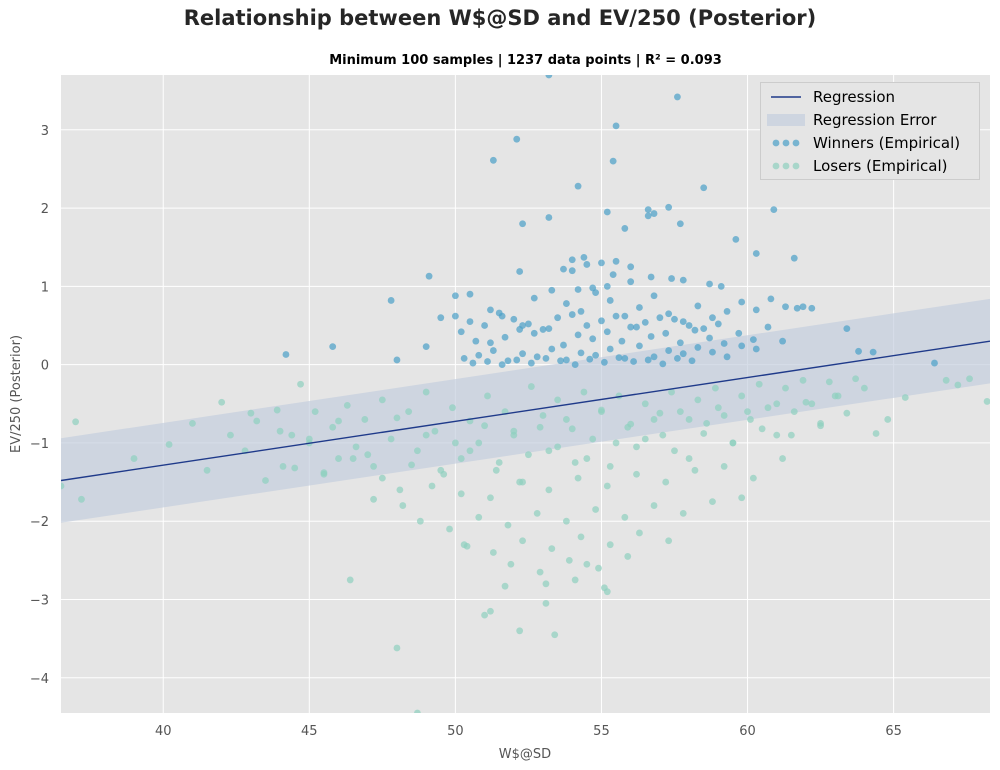 The image size is (1000, 770). I want to click on legend-item-winners: Winners (Empirical), so click(870, 143).